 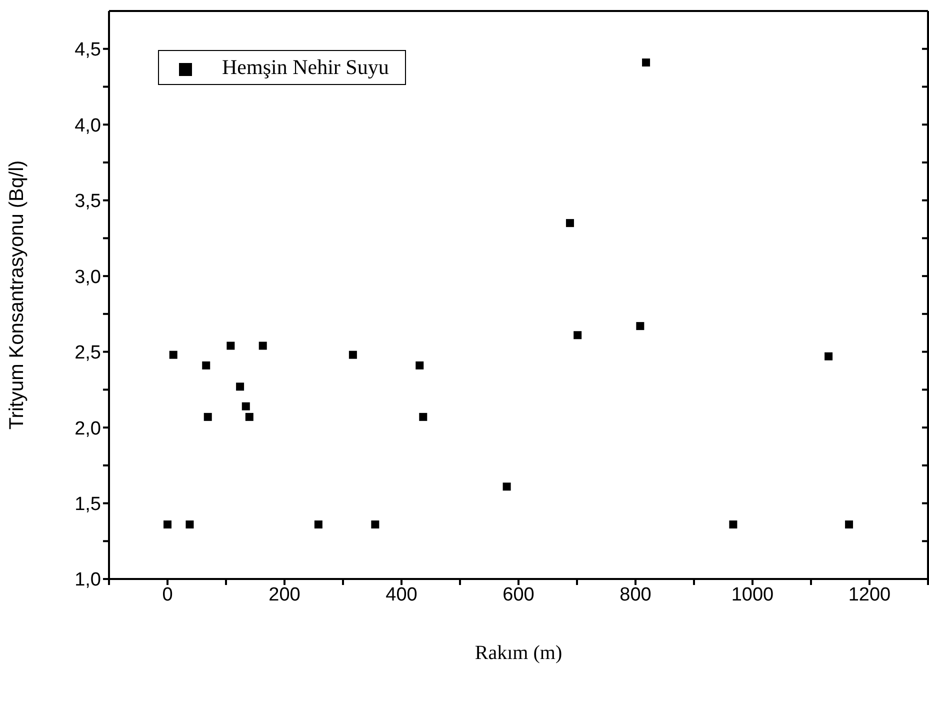 I want to click on y-tick-label: 4,5, so click(x=87, y=50).